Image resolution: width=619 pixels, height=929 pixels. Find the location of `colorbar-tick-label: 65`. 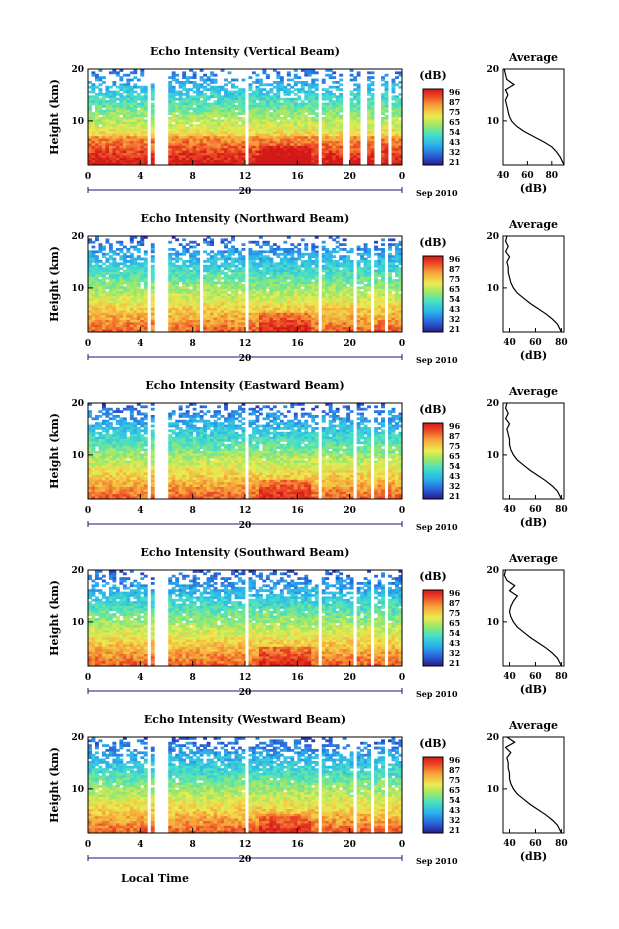

colorbar-tick-label: 65 is located at coordinates (454, 122).